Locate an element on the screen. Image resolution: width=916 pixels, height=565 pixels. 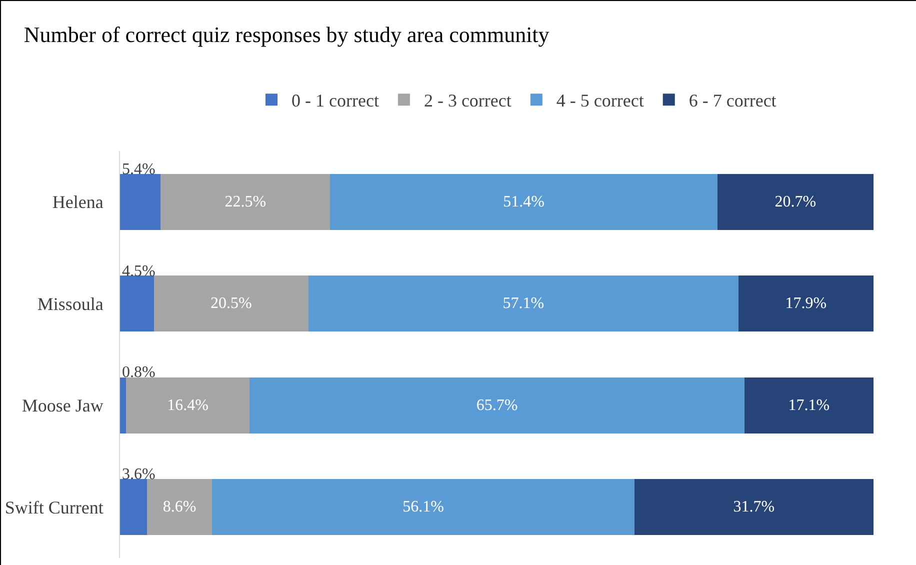
data-label: 31.7% is located at coordinates (754, 507).